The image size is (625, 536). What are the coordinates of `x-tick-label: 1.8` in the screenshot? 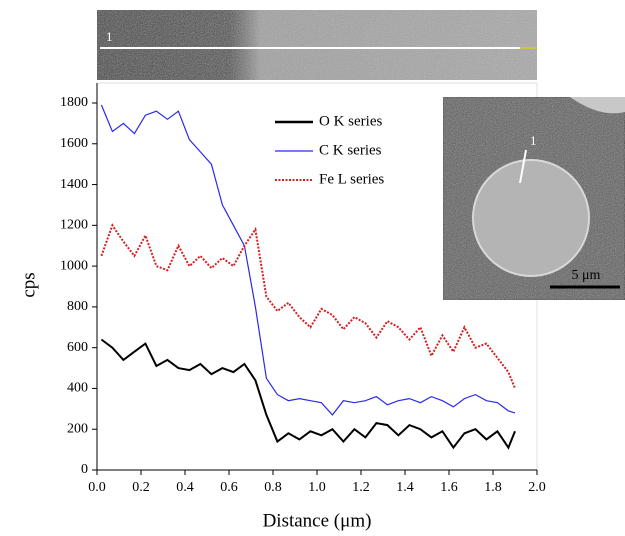 It's located at (493, 487).